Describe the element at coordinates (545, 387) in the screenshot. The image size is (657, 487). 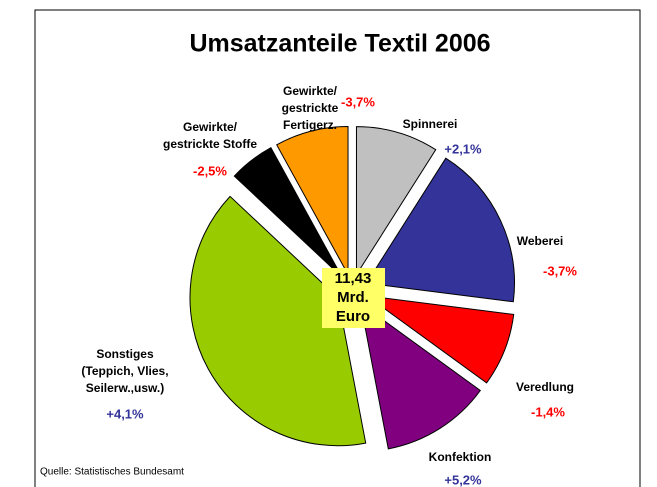
I see `slice-label: Veredlung` at that location.